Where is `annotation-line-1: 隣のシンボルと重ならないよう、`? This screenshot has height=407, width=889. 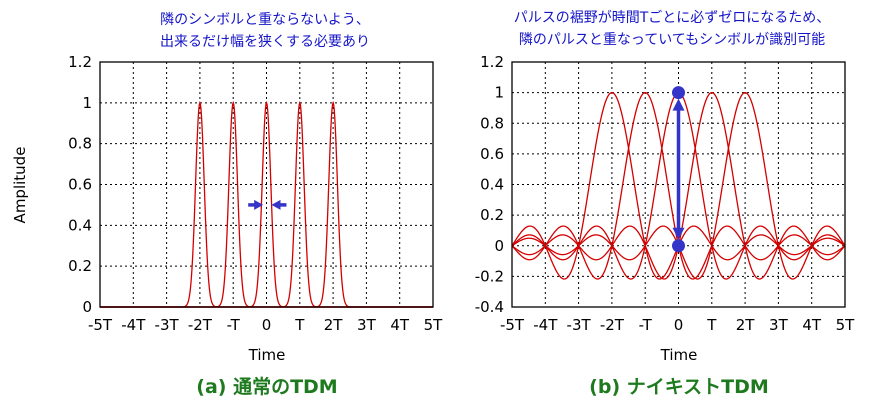
annotation-line-1: 隣のシンボルと重ならないよう、 is located at coordinates (265, 20).